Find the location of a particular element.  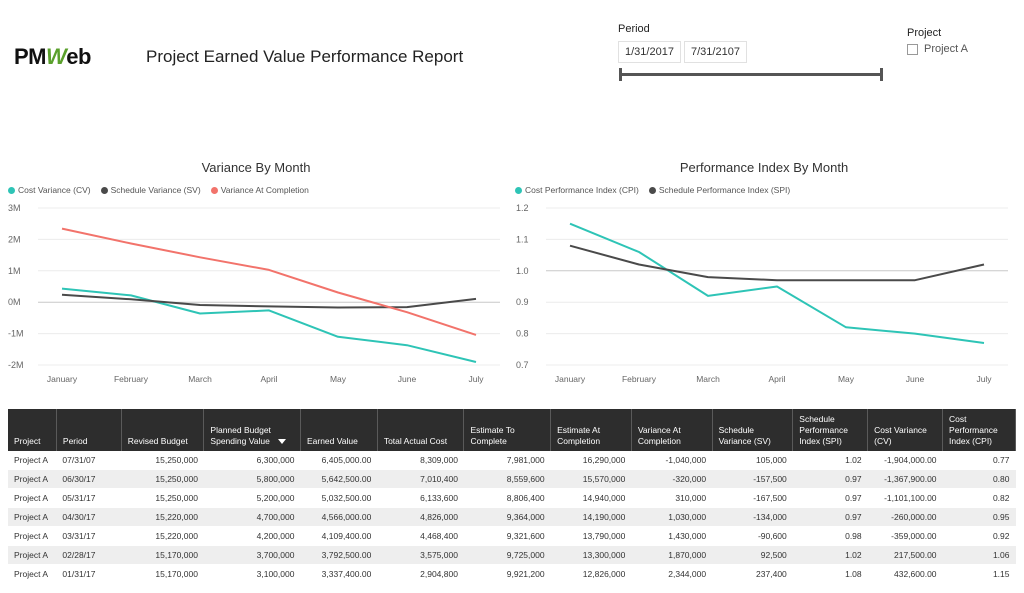

sort-descending-icon is located at coordinates (281, 442).